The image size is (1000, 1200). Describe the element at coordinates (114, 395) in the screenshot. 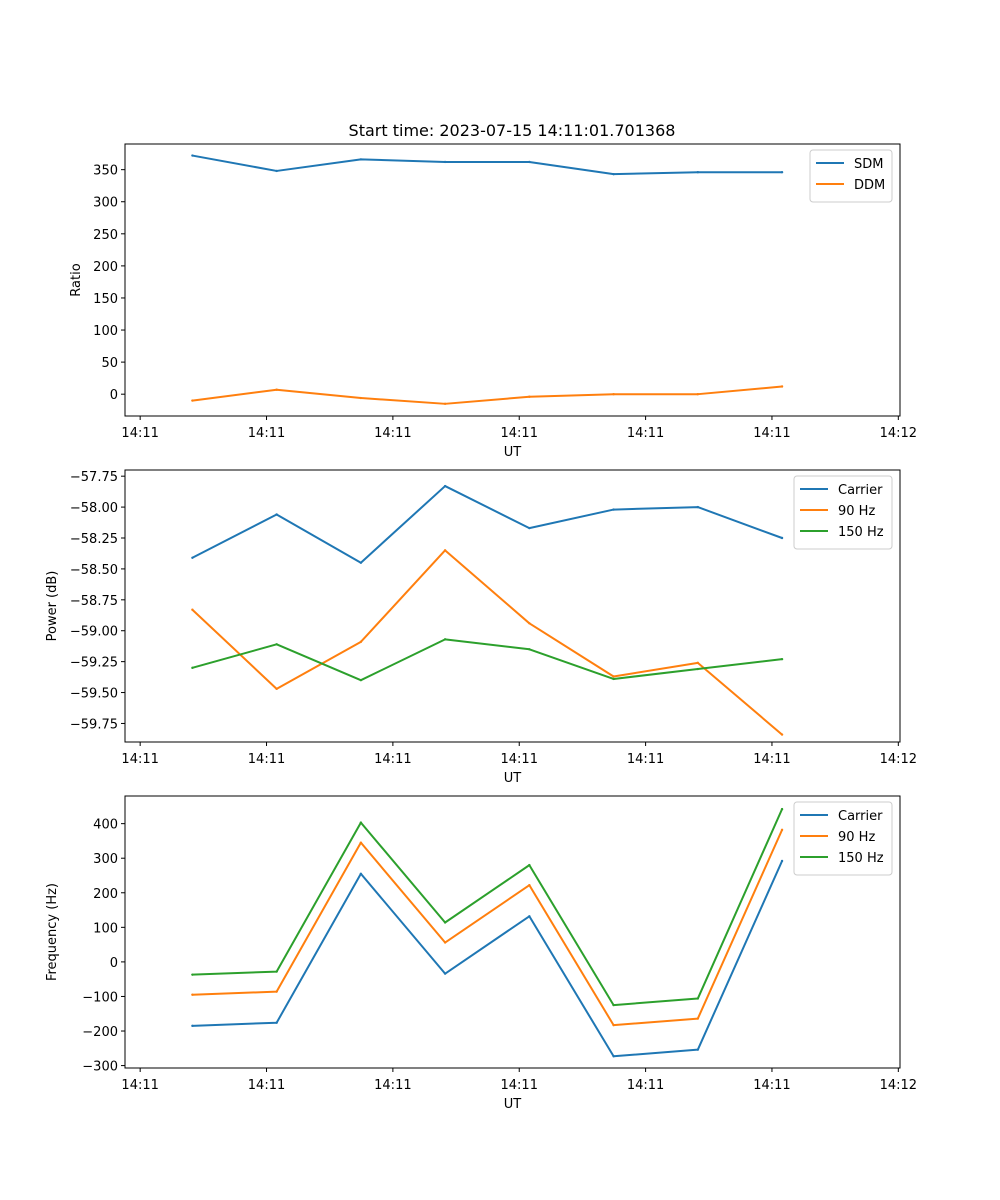

I see `y-tick-label: 0` at that location.